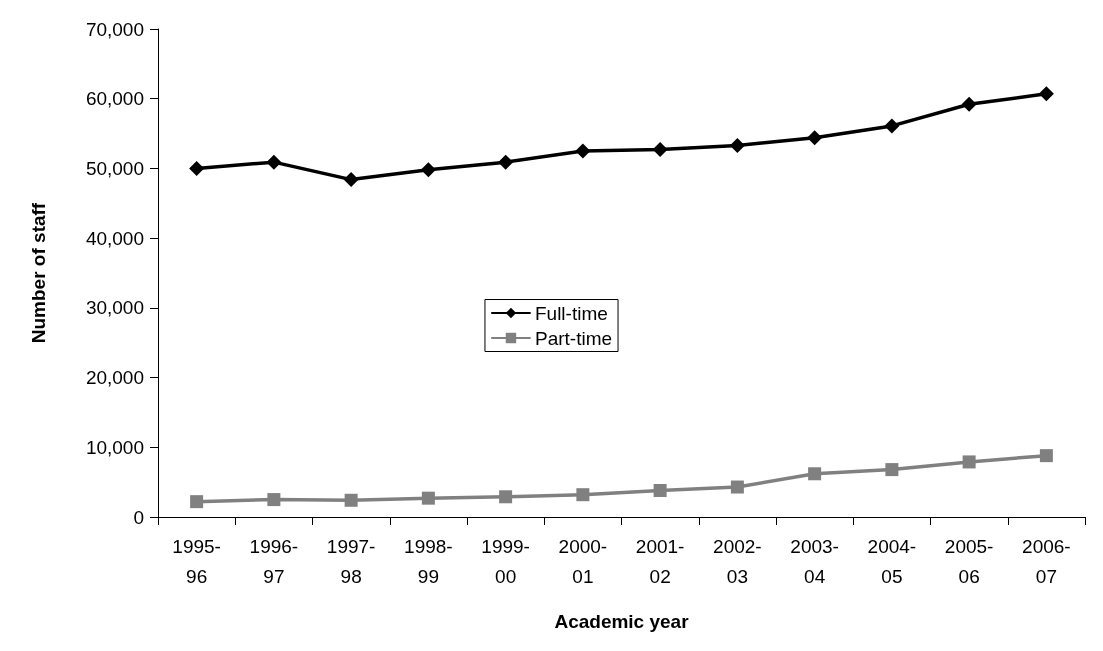 The height and width of the screenshot is (651, 1103). Describe the element at coordinates (660, 561) in the screenshot. I see `x-tick-label: 2001- 02` at that location.